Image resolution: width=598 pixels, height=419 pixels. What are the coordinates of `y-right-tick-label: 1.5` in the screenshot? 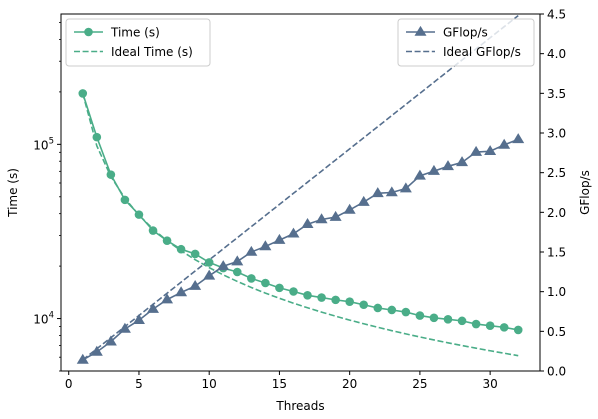 It's located at (556, 253).